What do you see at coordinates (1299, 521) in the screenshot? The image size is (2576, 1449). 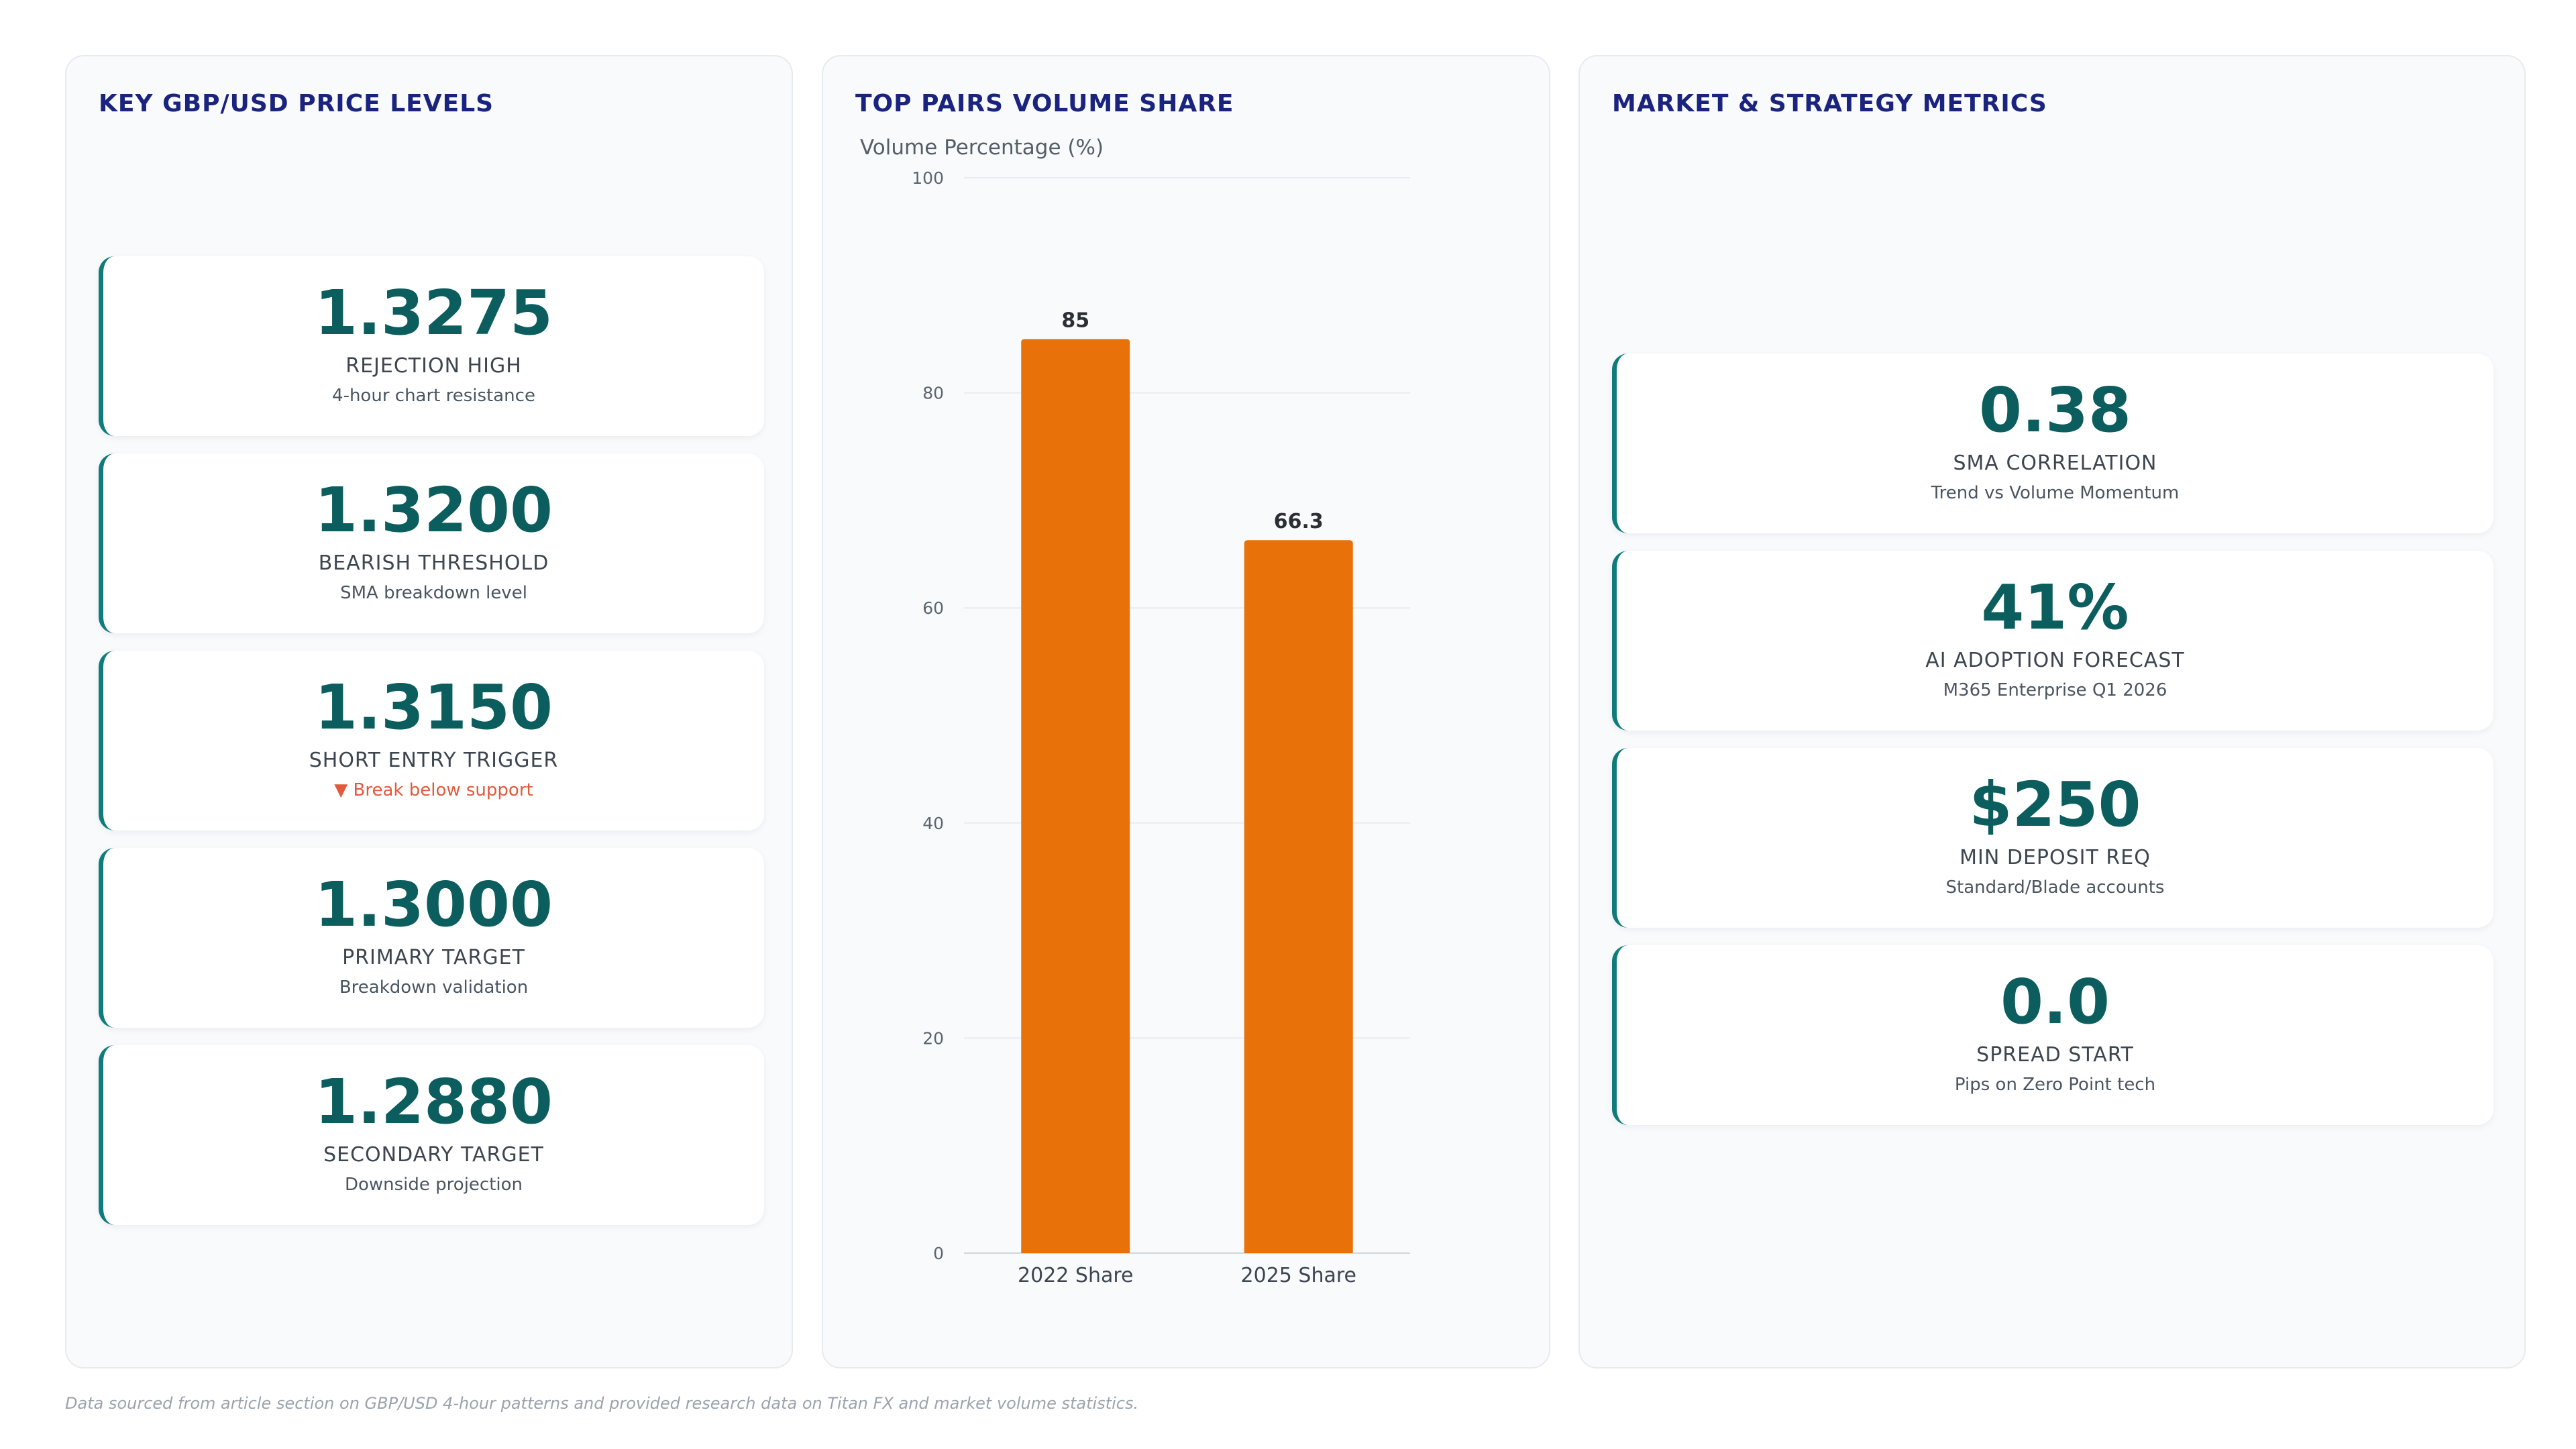 I see `bar-data-label: 66.3` at bounding box center [1299, 521].